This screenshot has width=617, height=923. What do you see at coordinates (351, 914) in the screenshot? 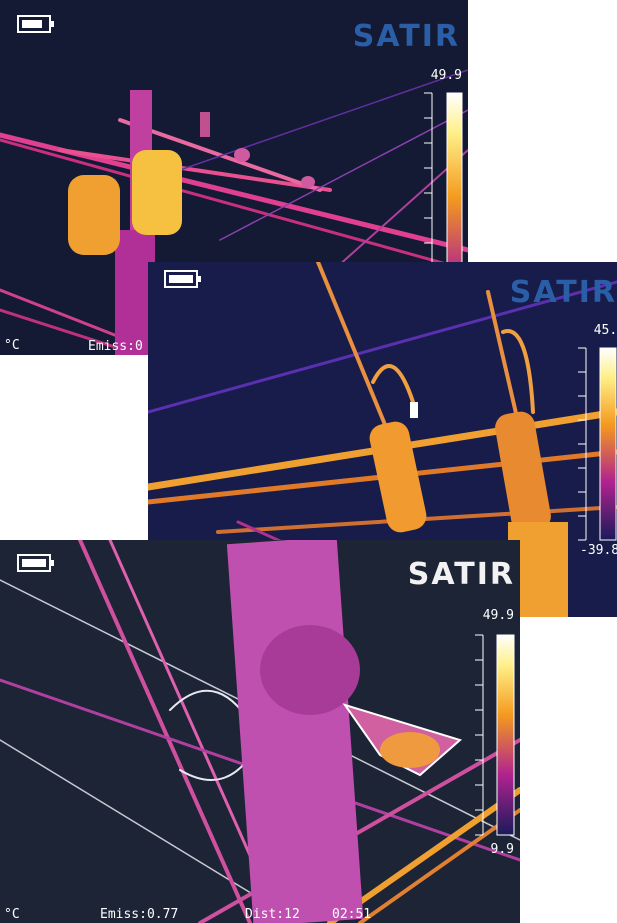
I see `time: 02:51` at bounding box center [351, 914].